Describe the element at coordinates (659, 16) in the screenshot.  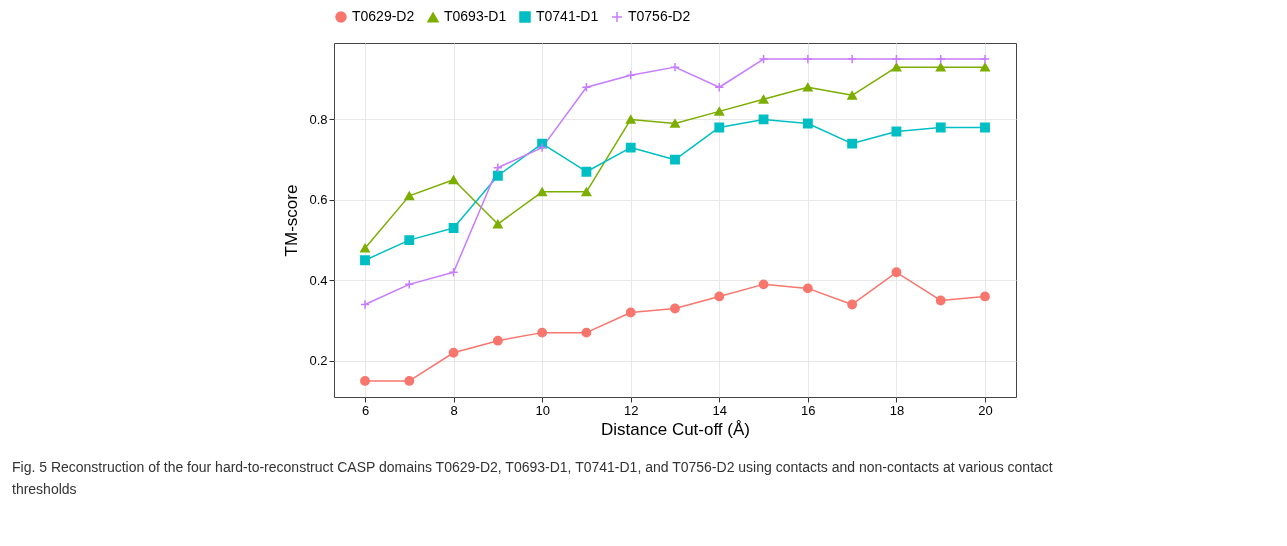
I see `legend-label: T0756-D2` at that location.